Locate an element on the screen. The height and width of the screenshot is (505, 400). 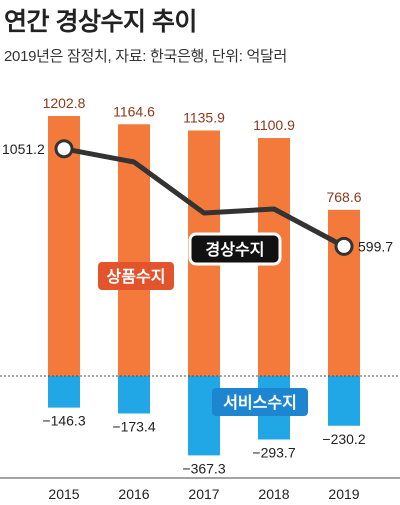
x-tick-label-2017: 2017 is located at coordinates (203, 494).